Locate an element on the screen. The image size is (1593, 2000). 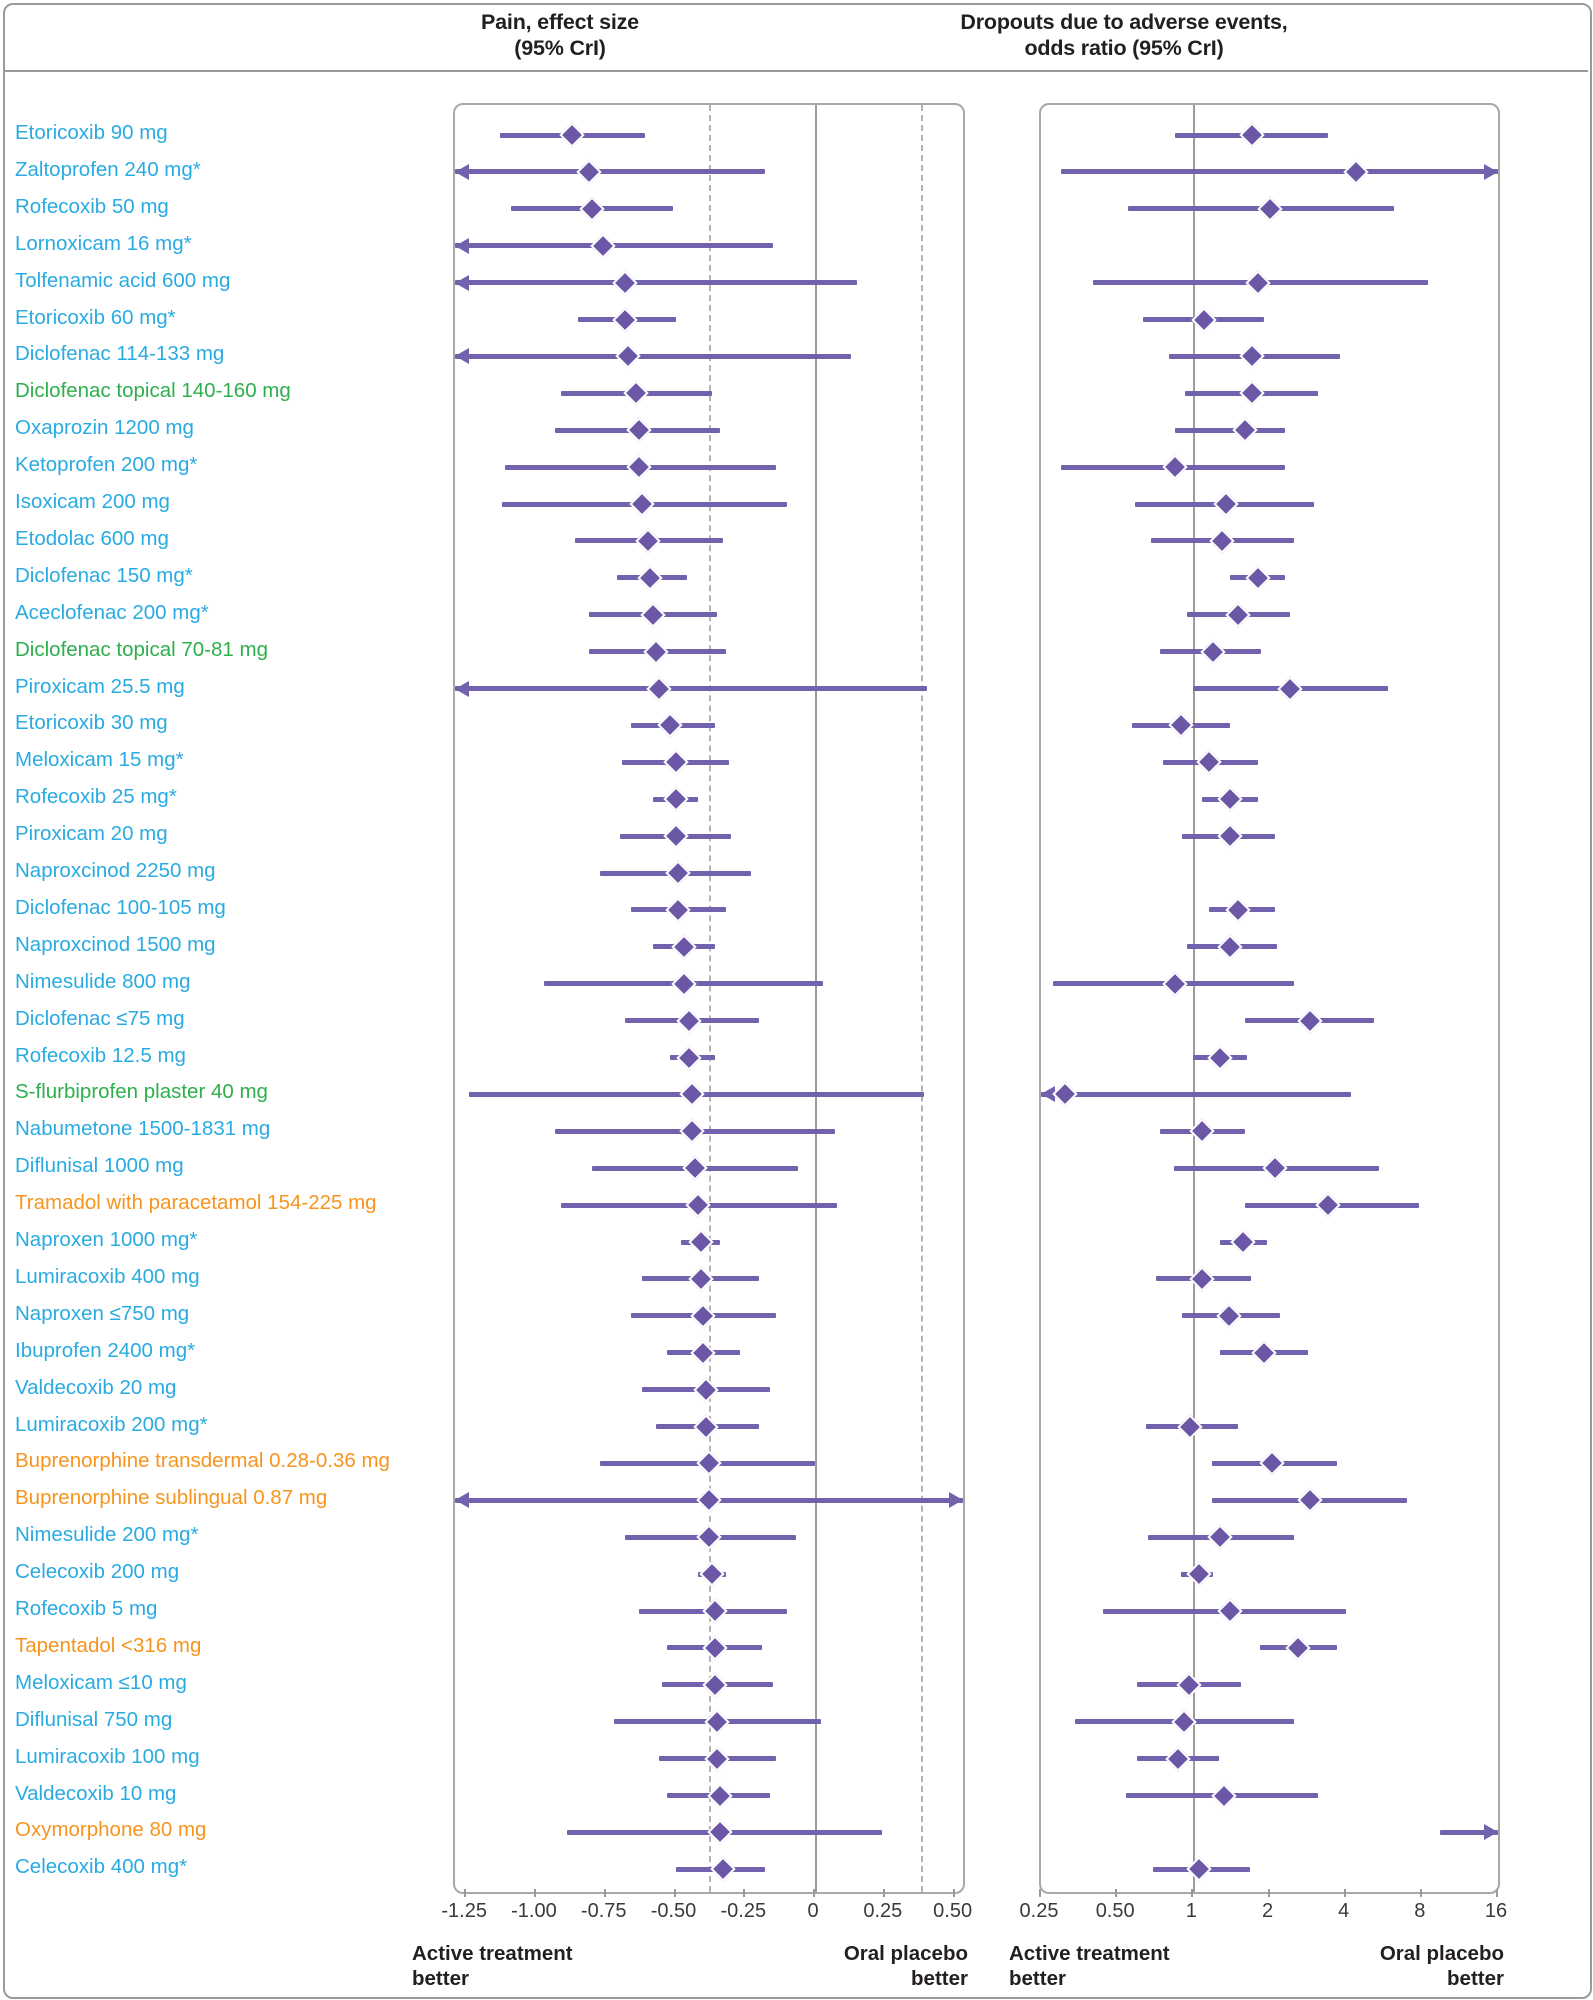
threshold-dashed-line is located at coordinates (922, 998).